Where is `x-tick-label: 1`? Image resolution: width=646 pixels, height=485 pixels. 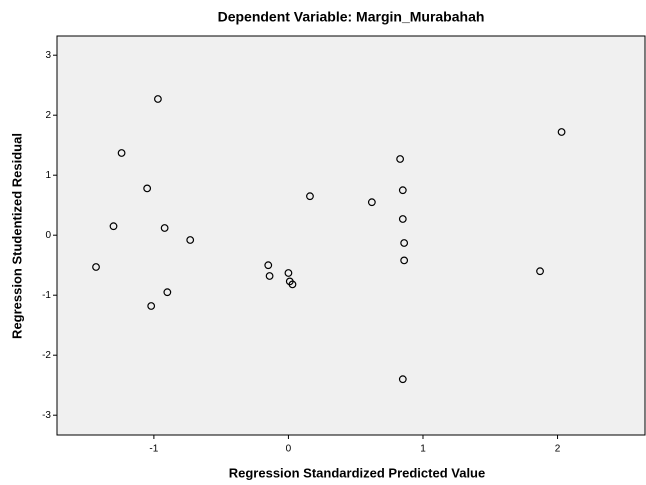
x-tick-label: 1 is located at coordinates (423, 449).